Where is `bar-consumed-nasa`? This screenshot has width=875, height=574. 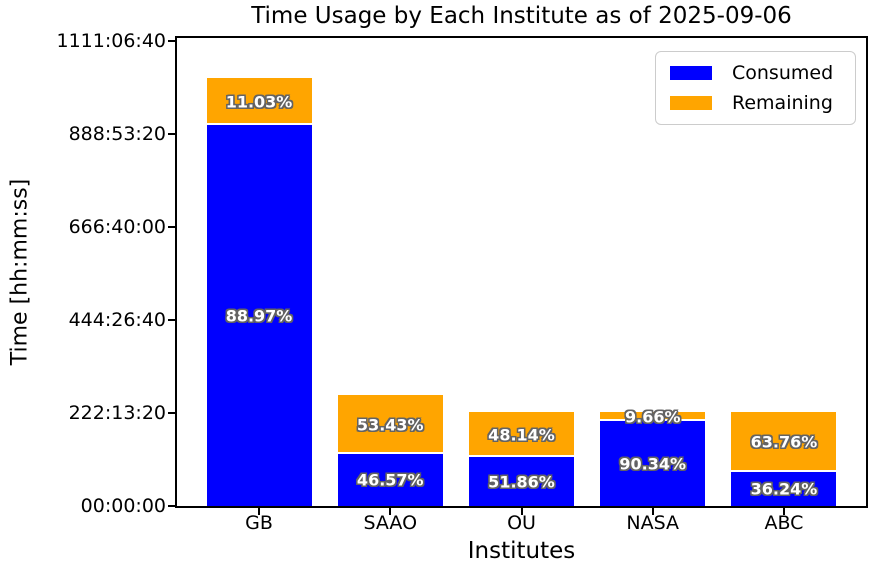
bar-consumed-nasa is located at coordinates (653, 463).